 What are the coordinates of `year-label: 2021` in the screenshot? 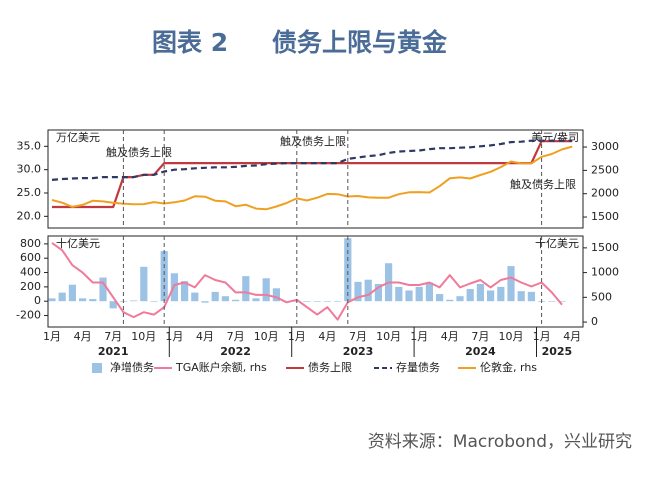 It's located at (113, 351).